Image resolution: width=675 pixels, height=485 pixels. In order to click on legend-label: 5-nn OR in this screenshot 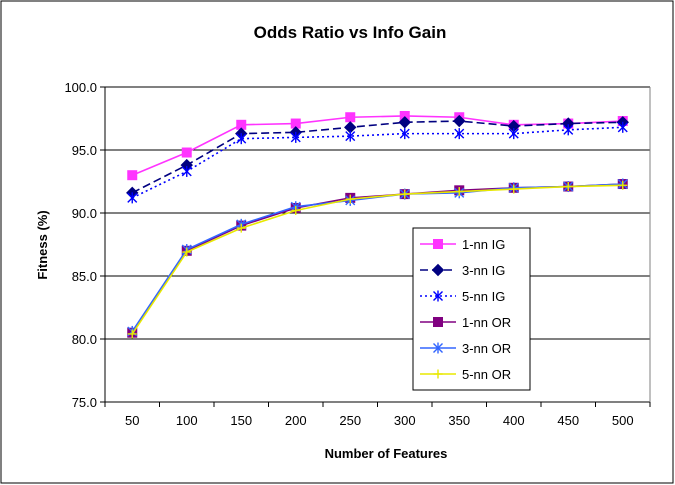, I will do `click(486, 374)`.